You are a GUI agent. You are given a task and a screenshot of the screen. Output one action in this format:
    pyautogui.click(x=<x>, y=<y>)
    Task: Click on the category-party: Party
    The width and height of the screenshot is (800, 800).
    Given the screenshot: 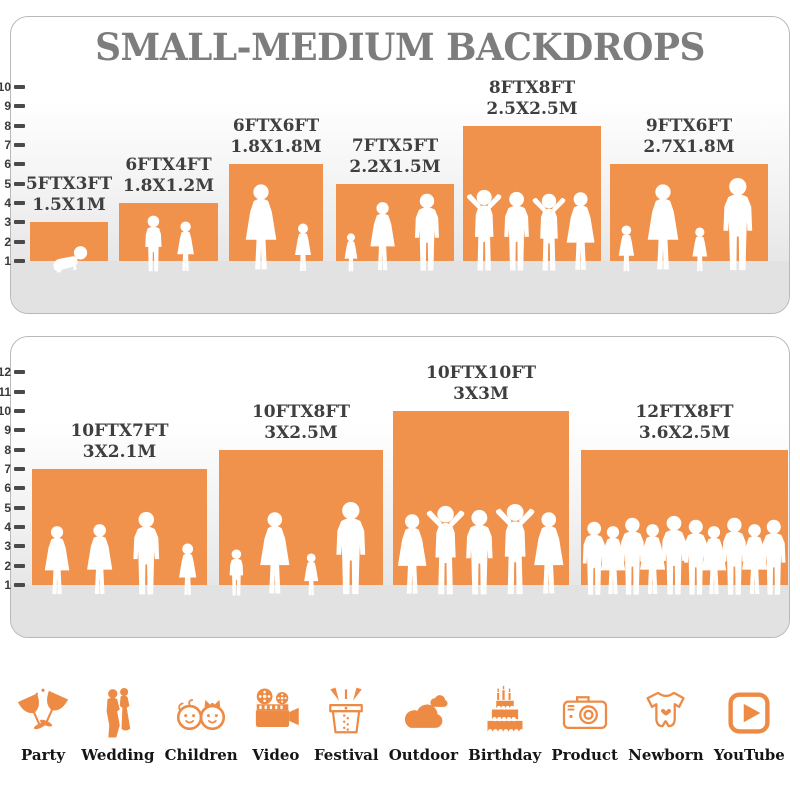 What is the action you would take?
    pyautogui.click(x=43, y=716)
    